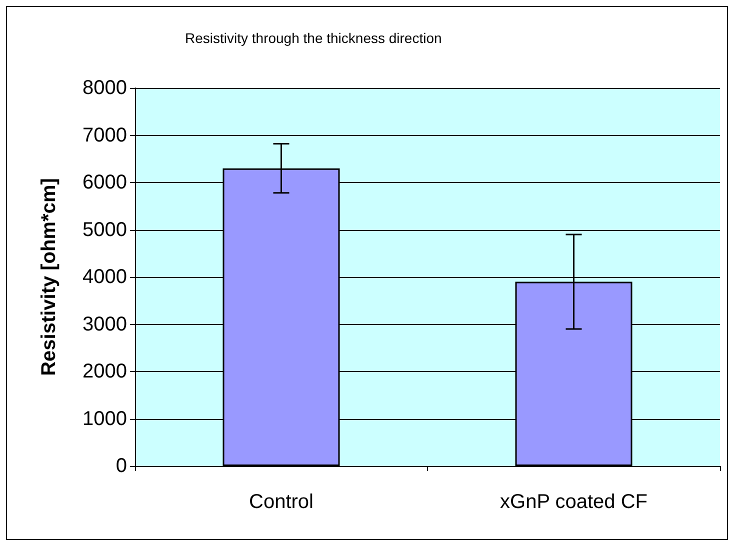 The image size is (736, 548). Describe the element at coordinates (104, 135) in the screenshot. I see `y-tick-label: 7000` at that location.